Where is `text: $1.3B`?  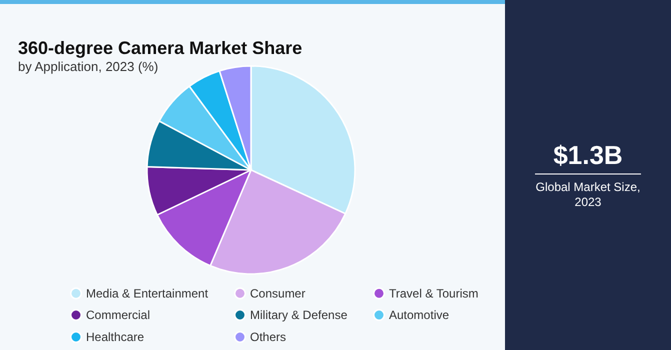 text: $1.3B is located at coordinates (588, 155).